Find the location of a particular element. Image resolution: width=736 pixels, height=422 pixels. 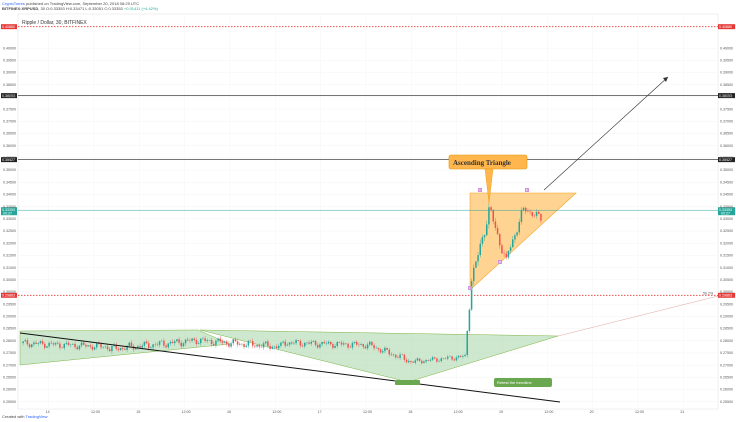

tradingview-brand: TradingView is located at coordinates (36, 416).